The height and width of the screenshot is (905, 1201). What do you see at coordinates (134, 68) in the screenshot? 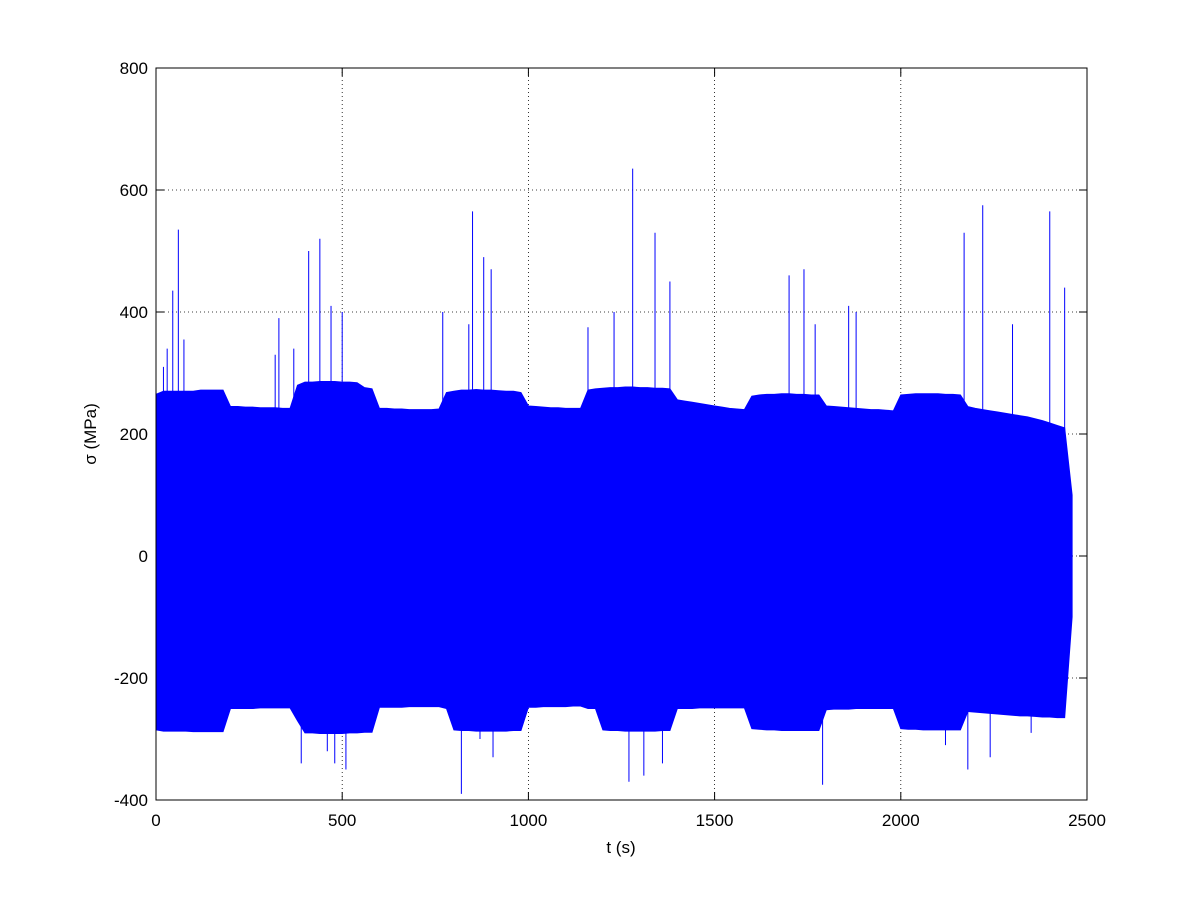
I see `y-tick-label: 800` at bounding box center [134, 68].